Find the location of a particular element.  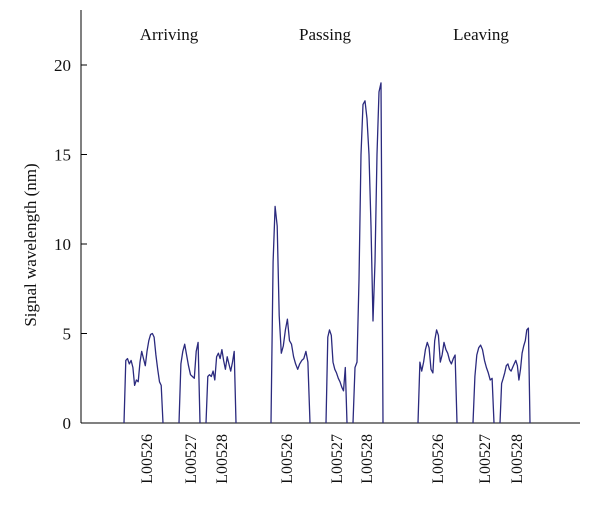

y-tick-label-10: 10 is located at coordinates (62, 244).